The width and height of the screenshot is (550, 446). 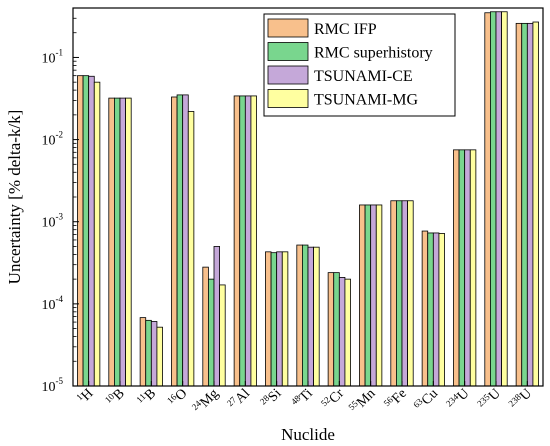 What do you see at coordinates (60, 381) in the screenshot?
I see `y-tick-exponent: -5` at bounding box center [60, 381].